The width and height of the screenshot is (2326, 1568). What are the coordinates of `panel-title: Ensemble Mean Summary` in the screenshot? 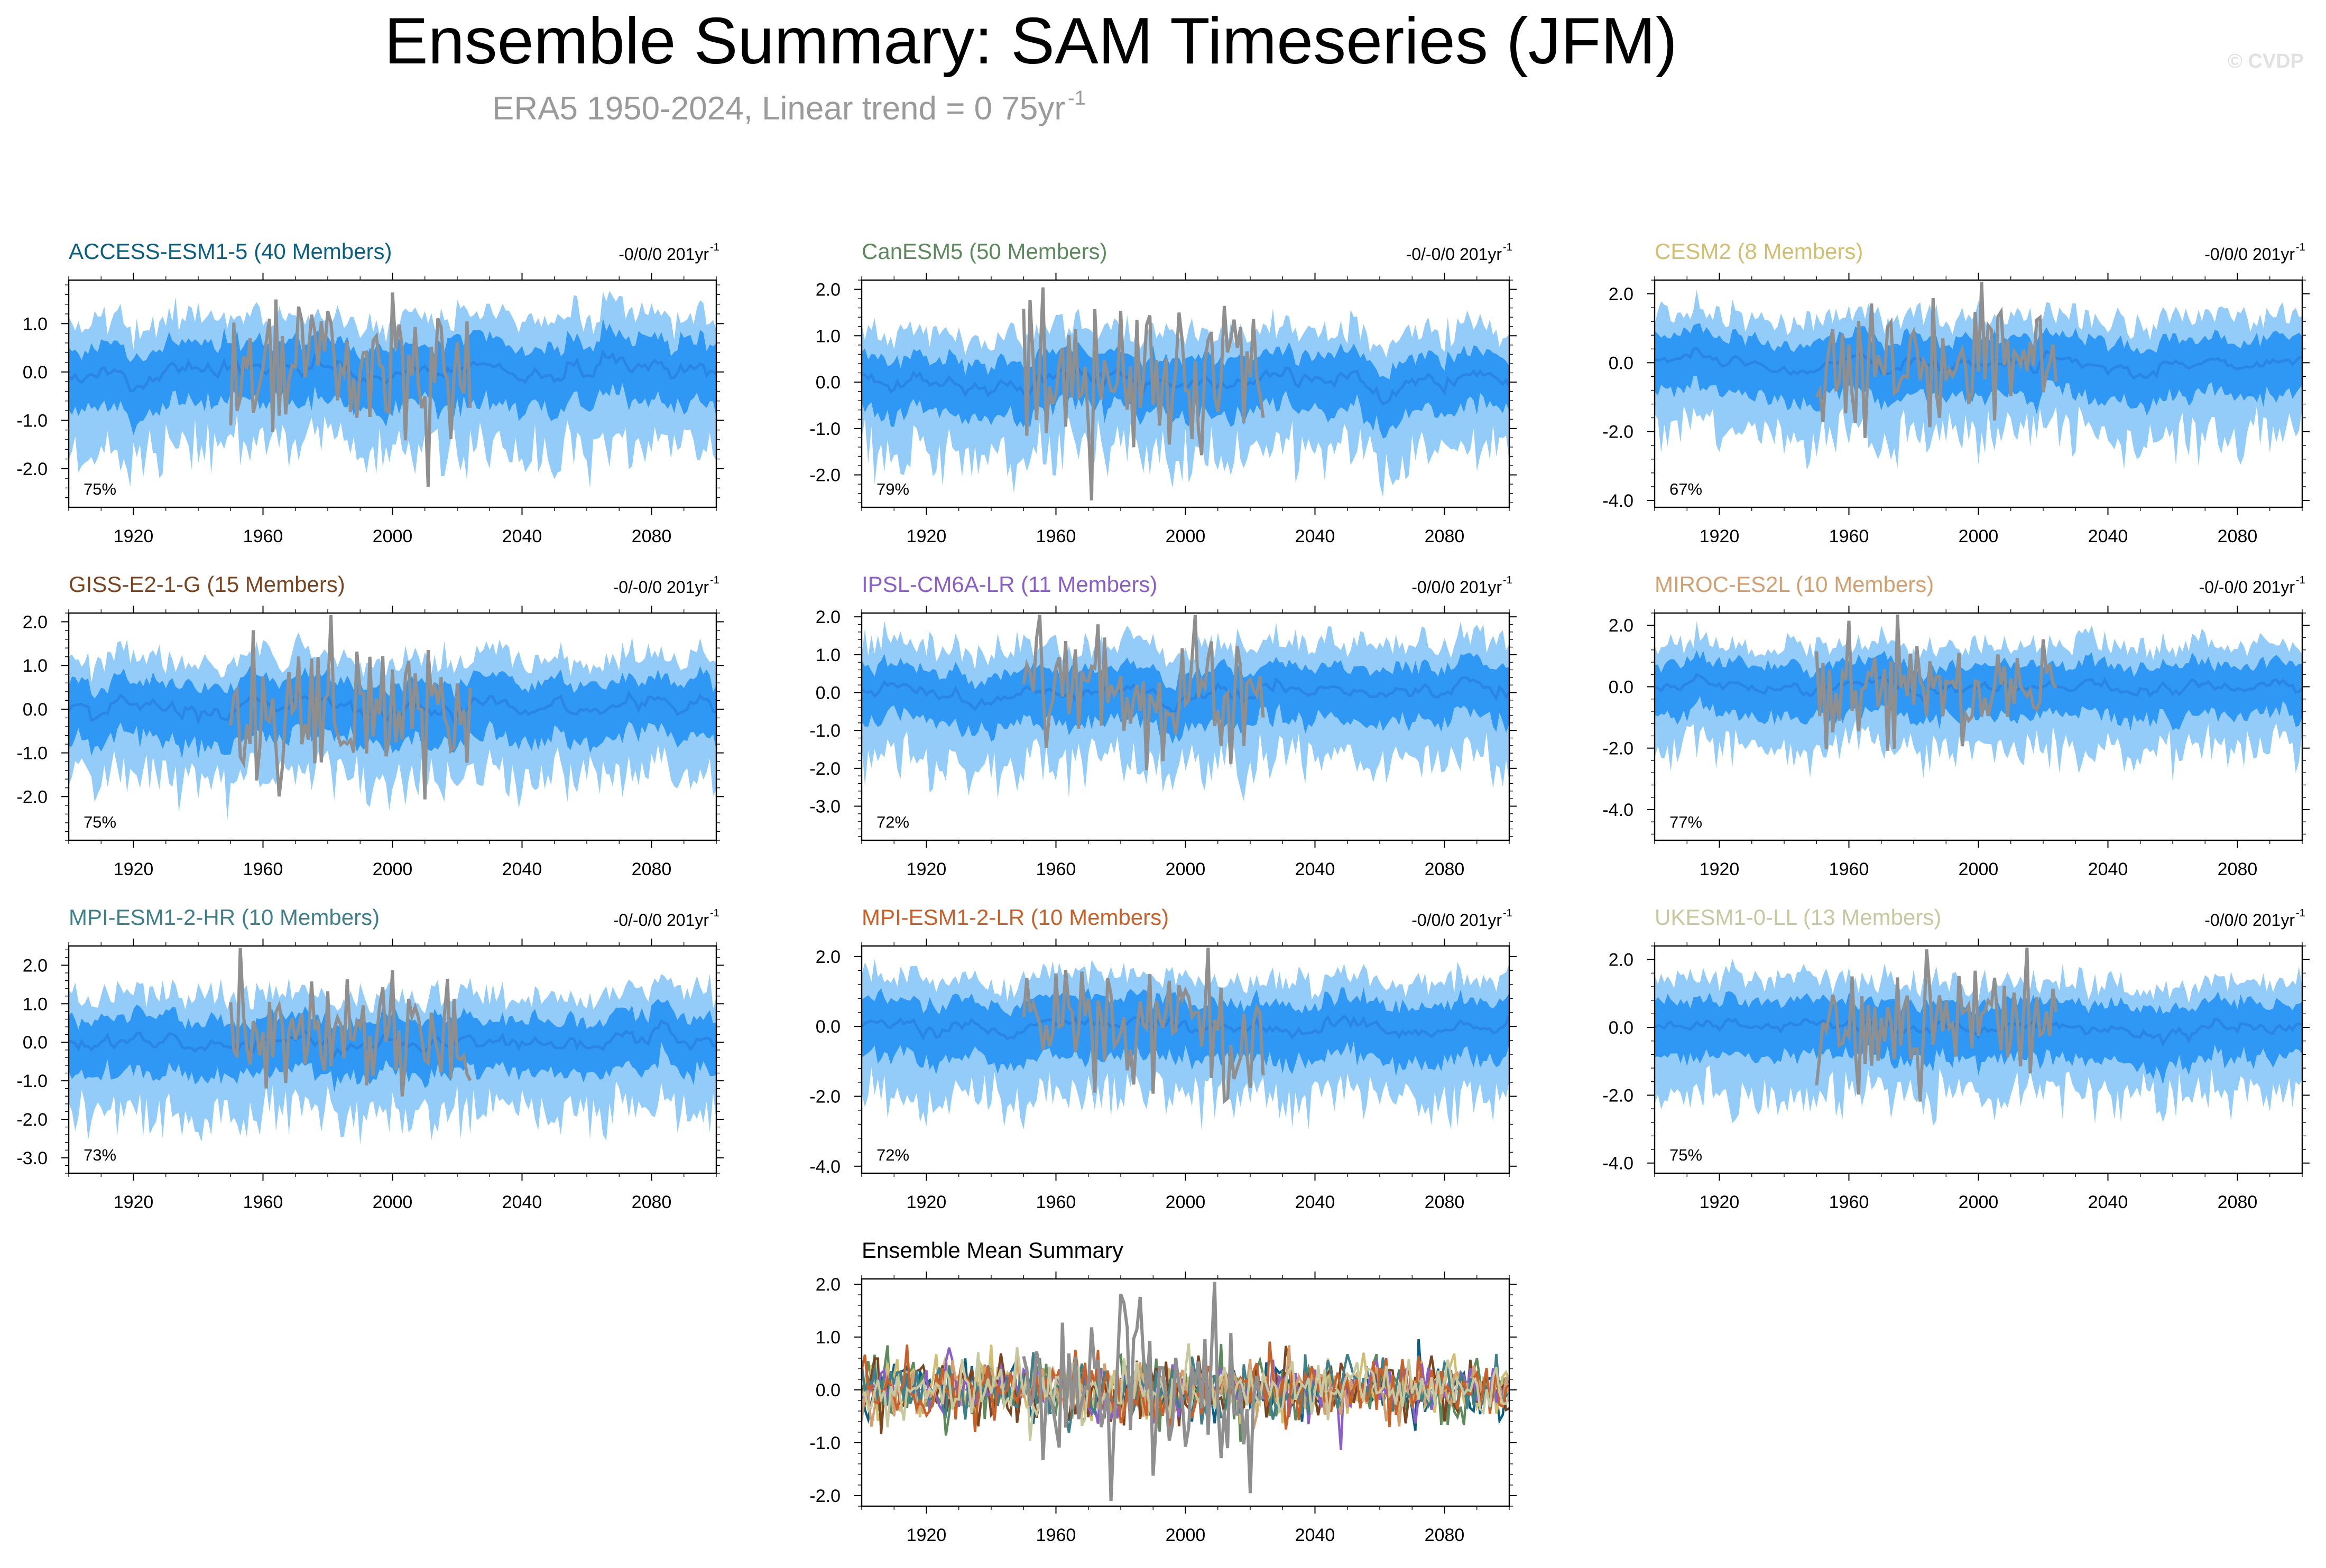 It's located at (993, 1251).